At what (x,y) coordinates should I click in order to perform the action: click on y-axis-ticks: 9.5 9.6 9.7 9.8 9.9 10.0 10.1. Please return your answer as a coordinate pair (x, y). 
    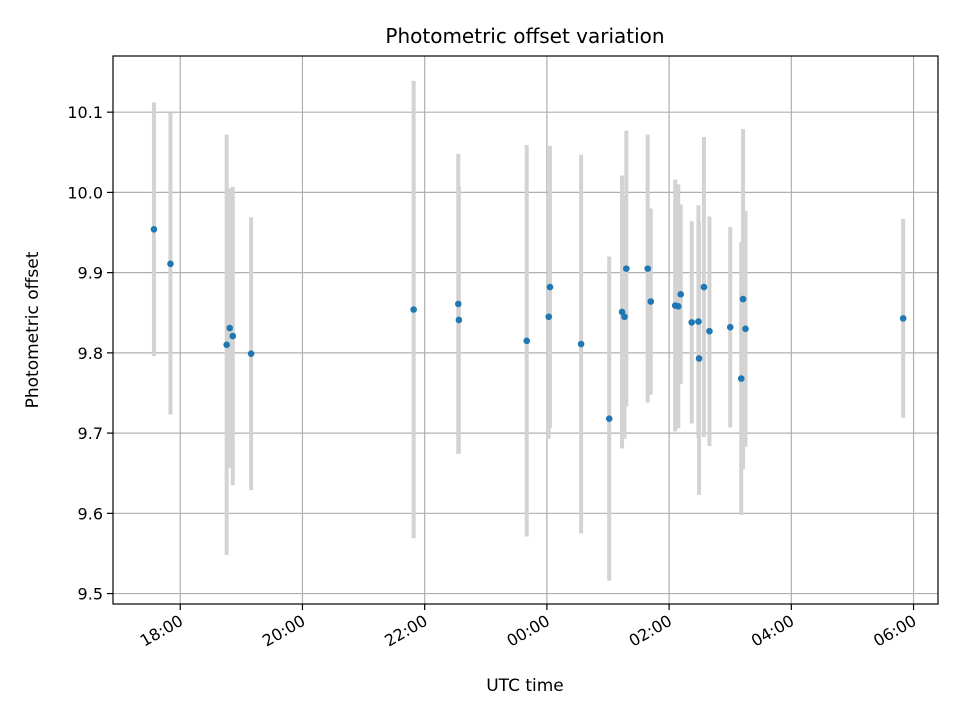
    Looking at the image, I should click on (90, 353).